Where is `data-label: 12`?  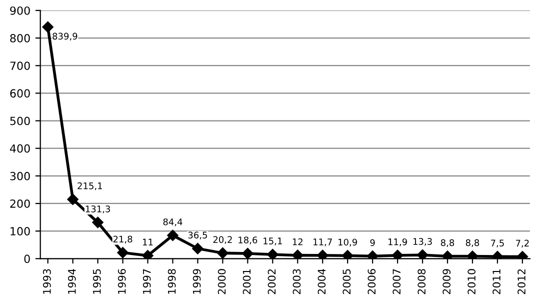 data-label: 12 is located at coordinates (297, 242).